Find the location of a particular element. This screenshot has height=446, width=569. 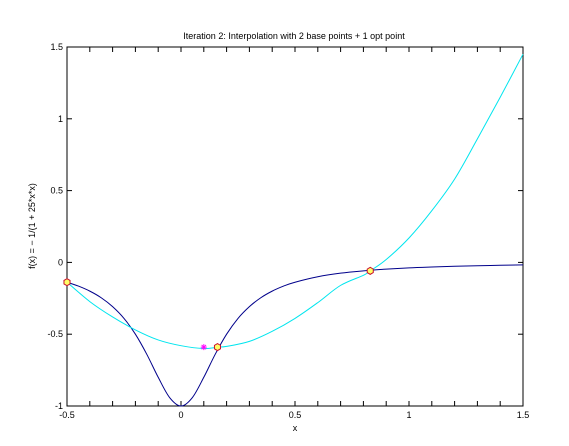

x-tick-label: 1.5 is located at coordinates (523, 415).